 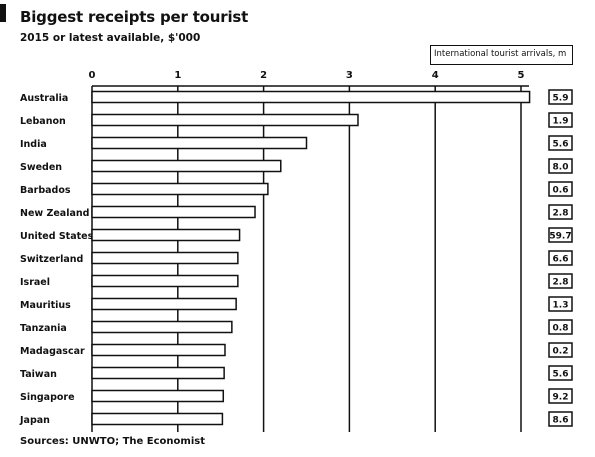 I want to click on category-label: Israel, so click(x=35, y=282).